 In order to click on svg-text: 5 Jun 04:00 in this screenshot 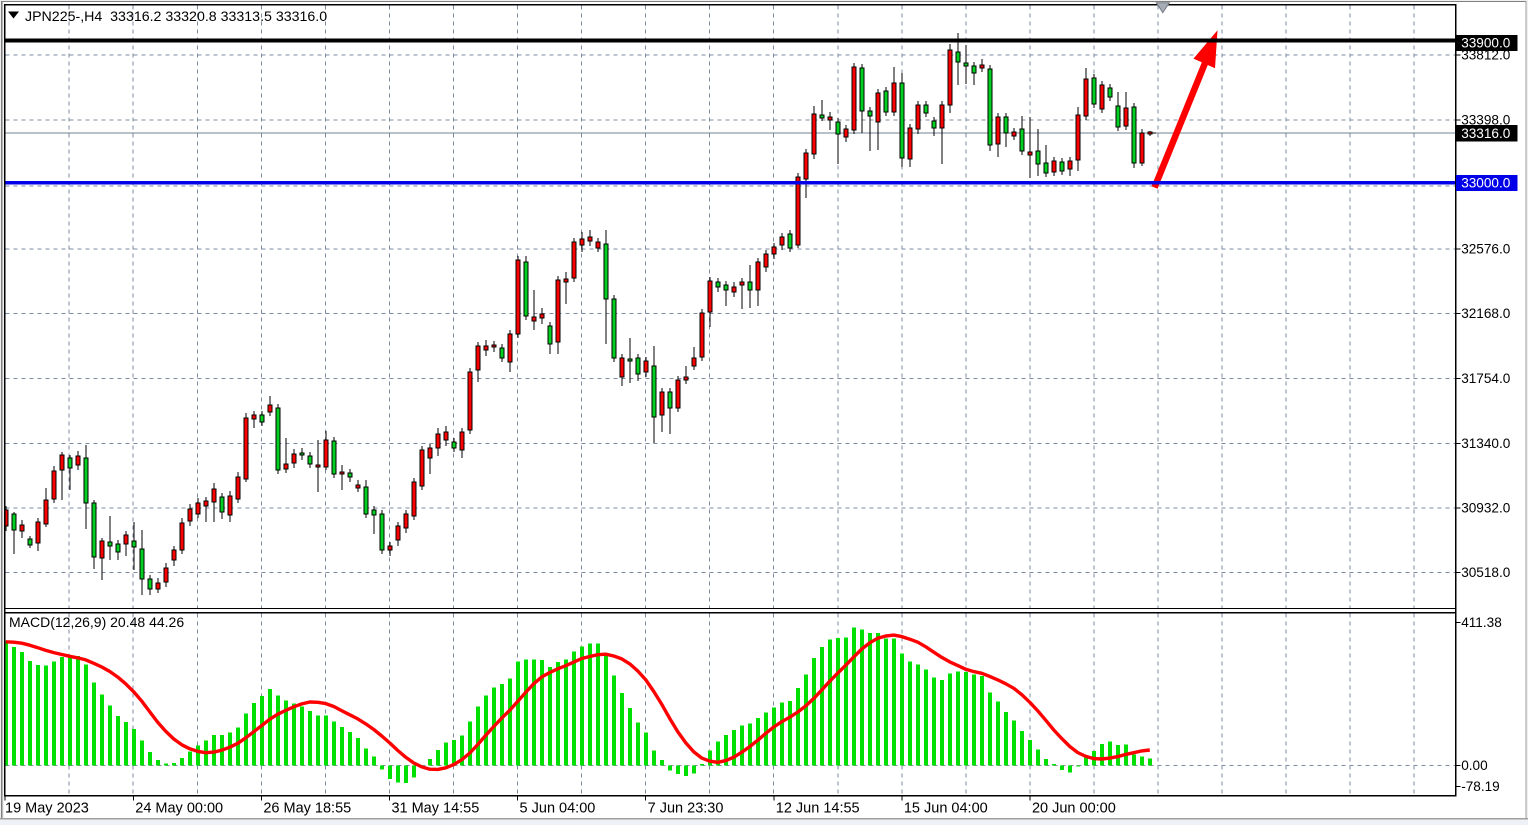, I will do `click(558, 809)`.